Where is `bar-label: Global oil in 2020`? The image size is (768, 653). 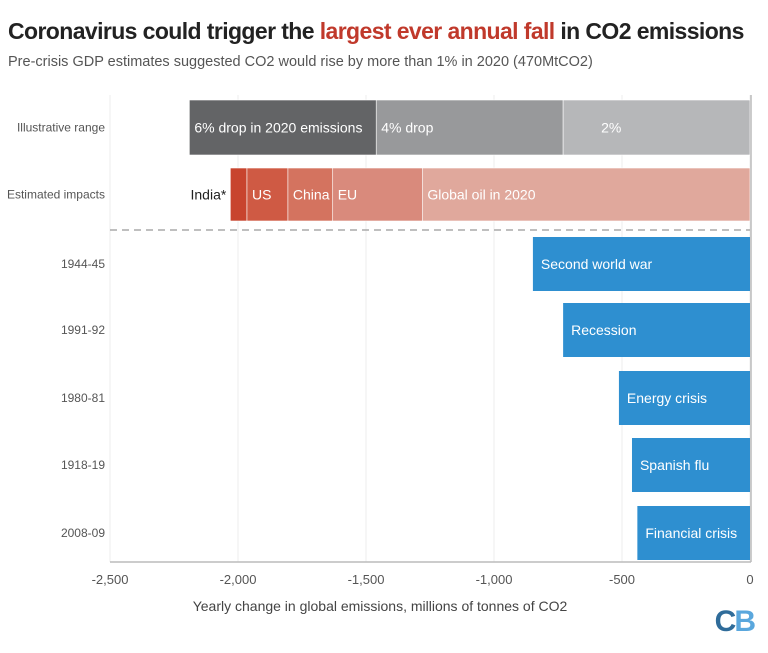
bar-label: Global oil in 2020 is located at coordinates (481, 195).